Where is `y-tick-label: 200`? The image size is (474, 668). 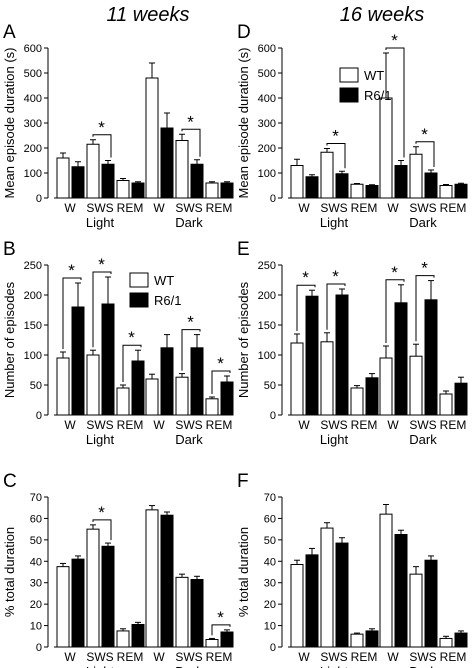 y-tick-label: 200 is located at coordinates (267, 149).